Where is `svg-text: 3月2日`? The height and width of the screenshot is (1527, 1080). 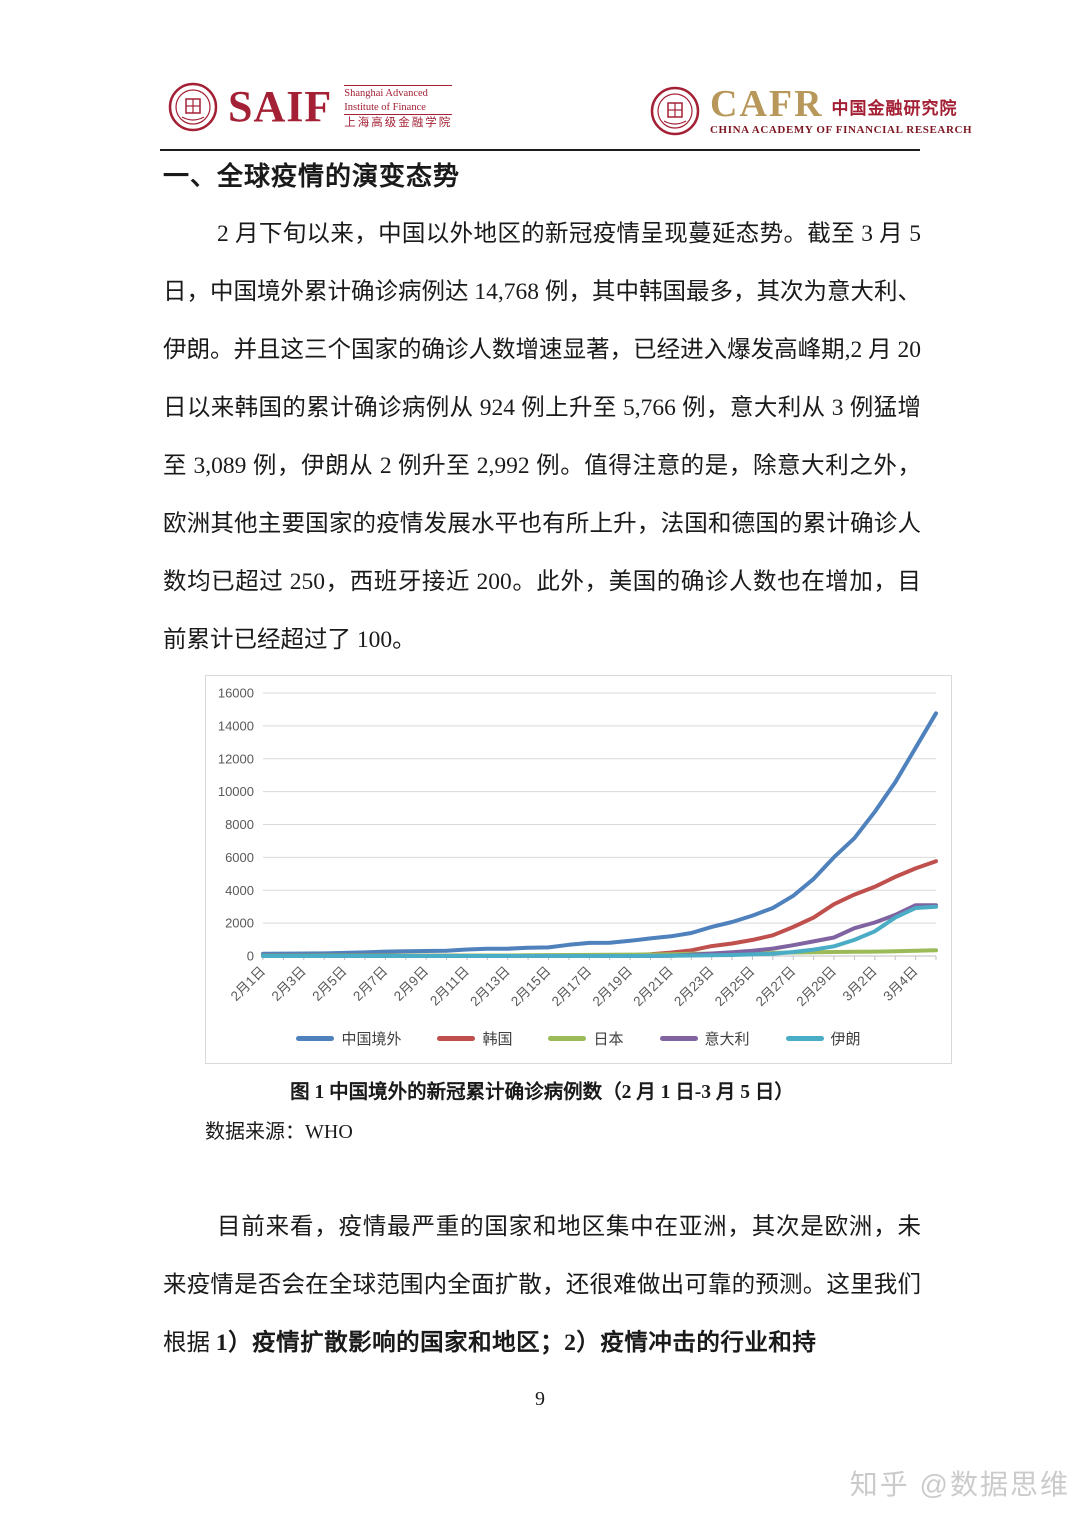 svg-text: 3月2日 is located at coordinates (860, 984).